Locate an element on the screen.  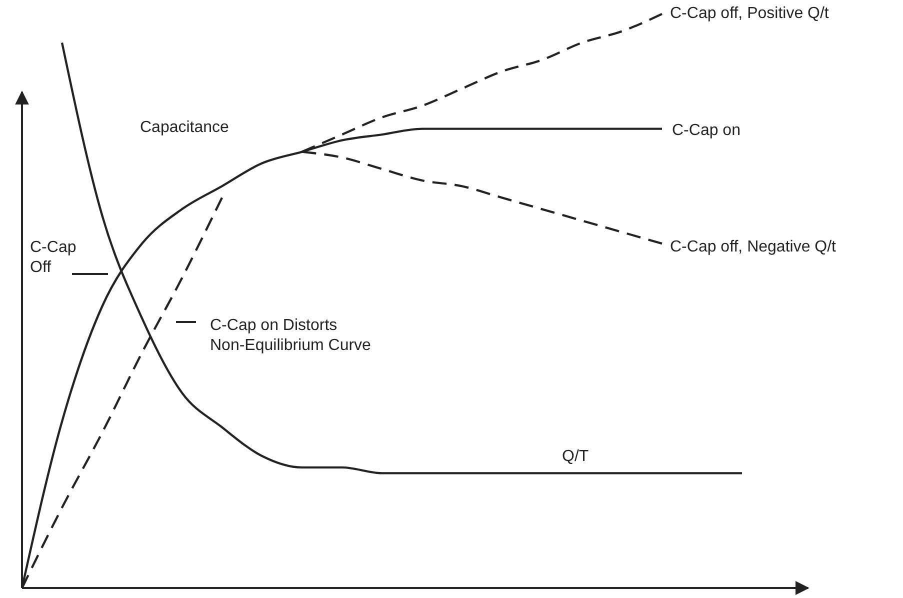
annotation: C-Cap on Distorts Non-Equilibrium Curve is located at coordinates (291, 335).